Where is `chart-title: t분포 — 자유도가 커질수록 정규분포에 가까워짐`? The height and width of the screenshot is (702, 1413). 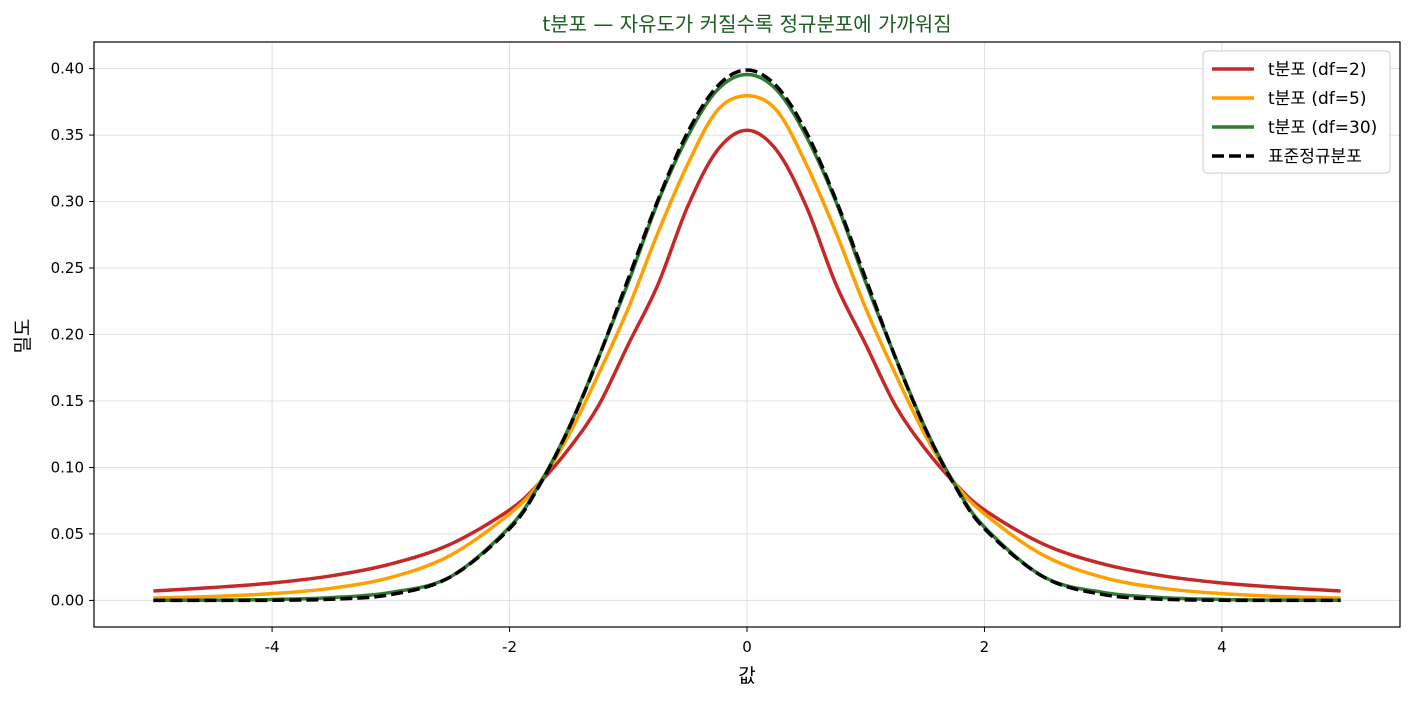 chart-title: t분포 — 자유도가 커질수록 정규분포에 가까워짐 is located at coordinates (746, 24).